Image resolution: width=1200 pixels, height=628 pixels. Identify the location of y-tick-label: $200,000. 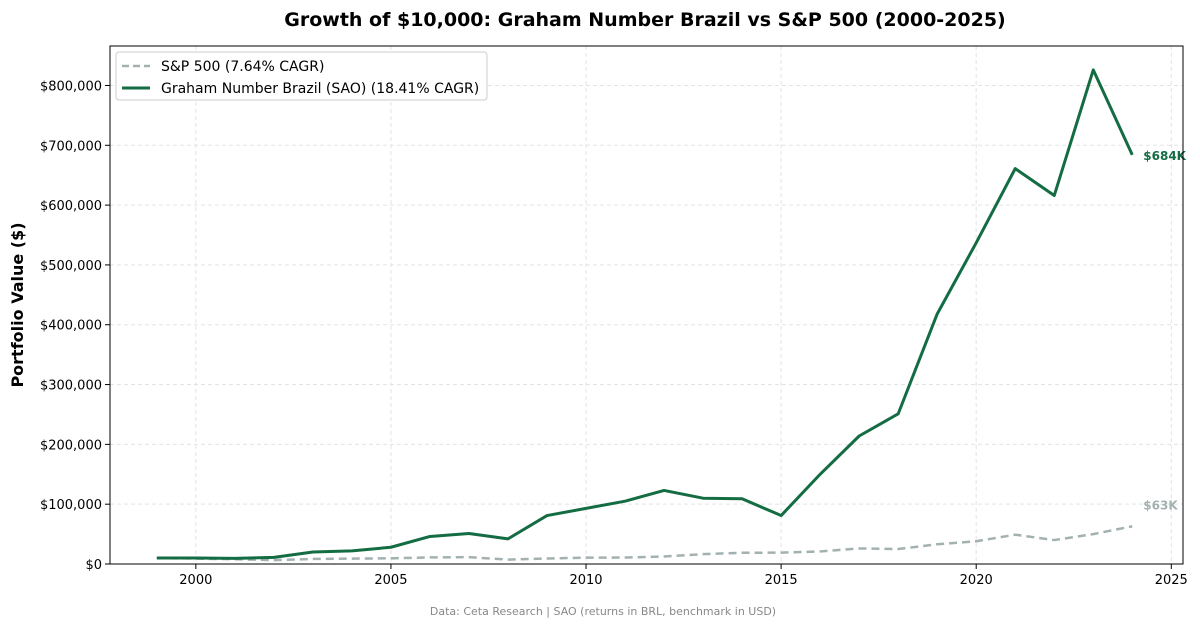
(71, 445).